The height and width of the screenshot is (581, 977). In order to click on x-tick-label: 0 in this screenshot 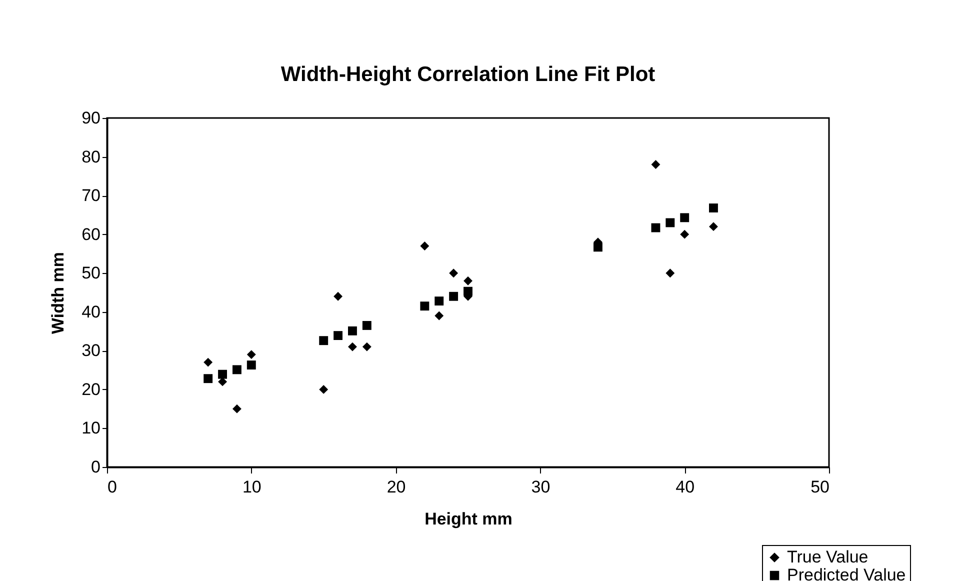, I will do `click(112, 487)`.